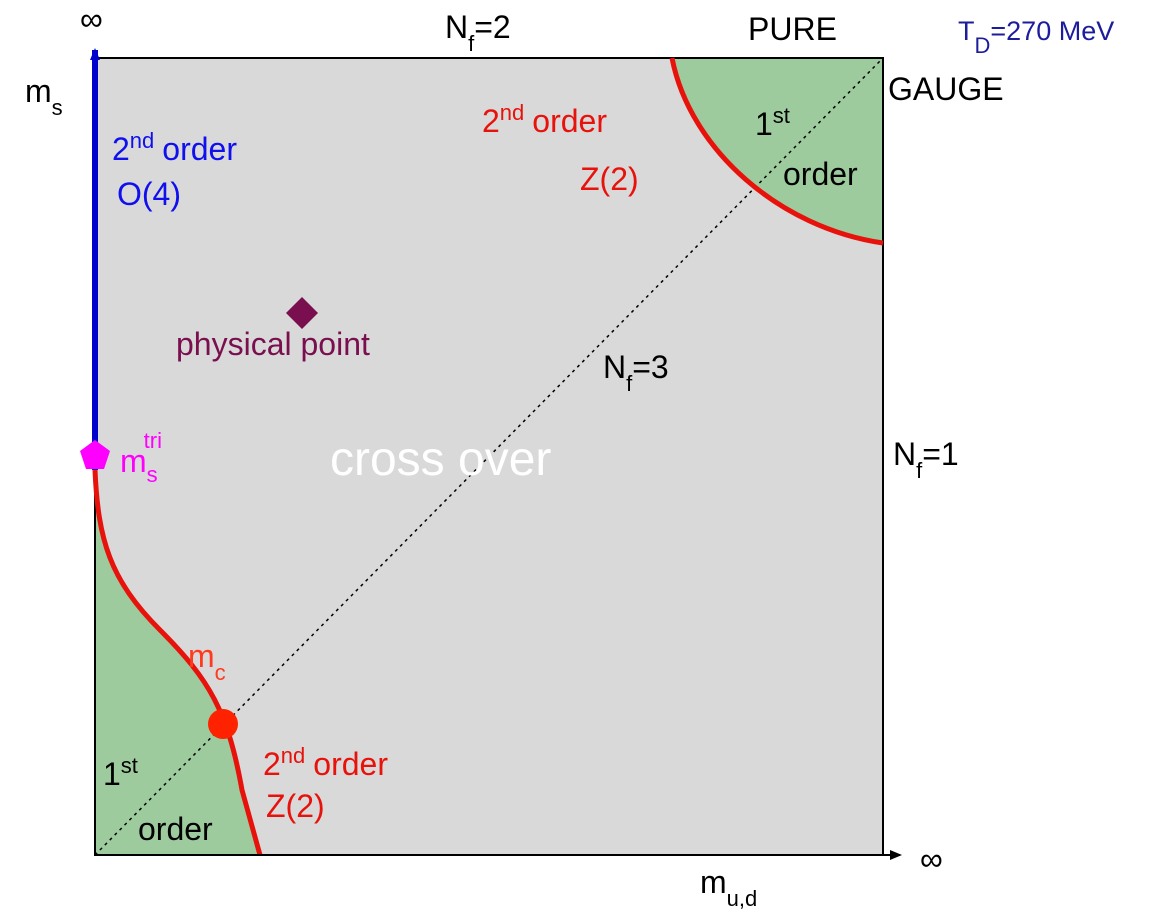  Describe the element at coordinates (742, 898) in the screenshot. I see `label-sub: u,d` at that location.